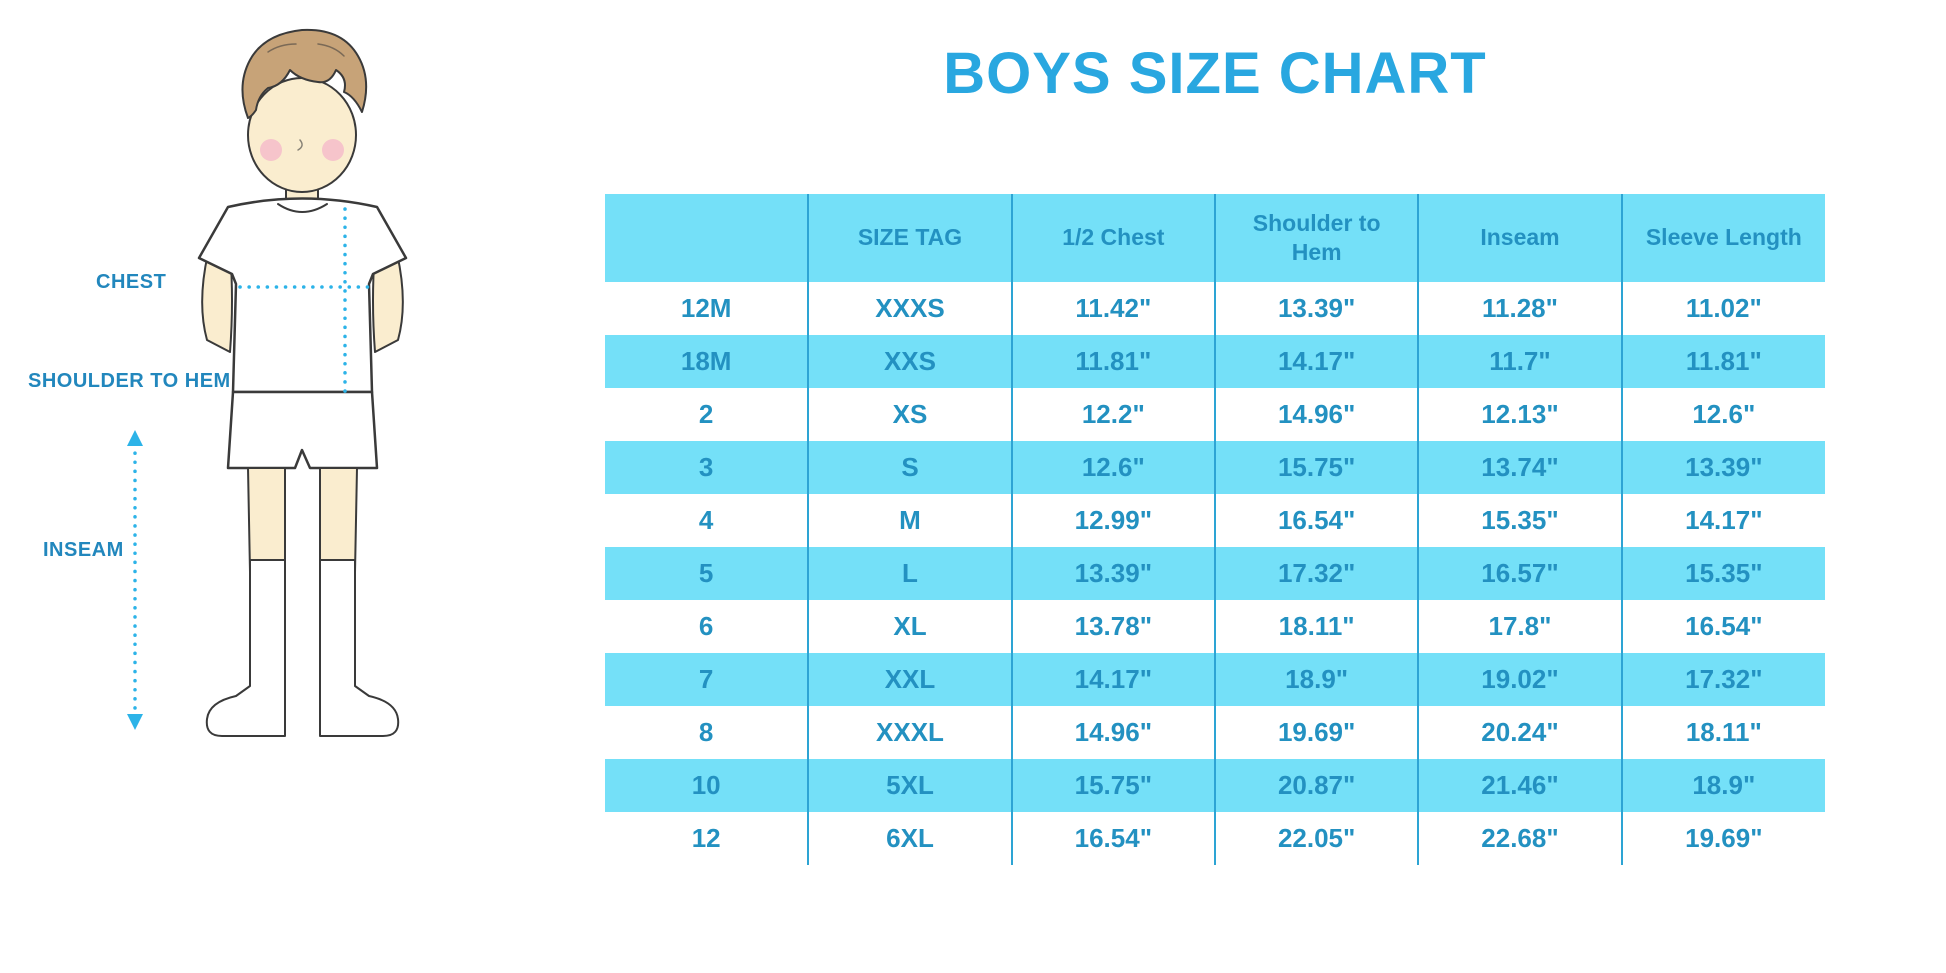 The width and height of the screenshot is (1946, 973). Describe the element at coordinates (707, 573) in the screenshot. I see `size-cell: 5` at that location.